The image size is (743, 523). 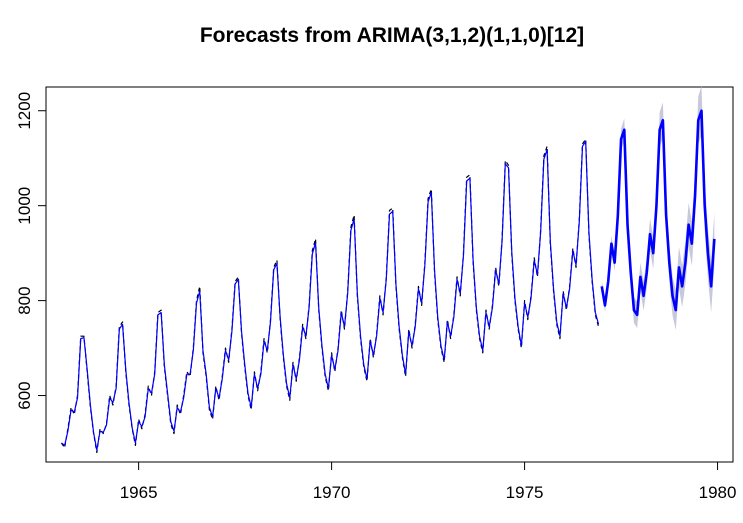 I want to click on x-tick-label: 1980, so click(x=718, y=492).